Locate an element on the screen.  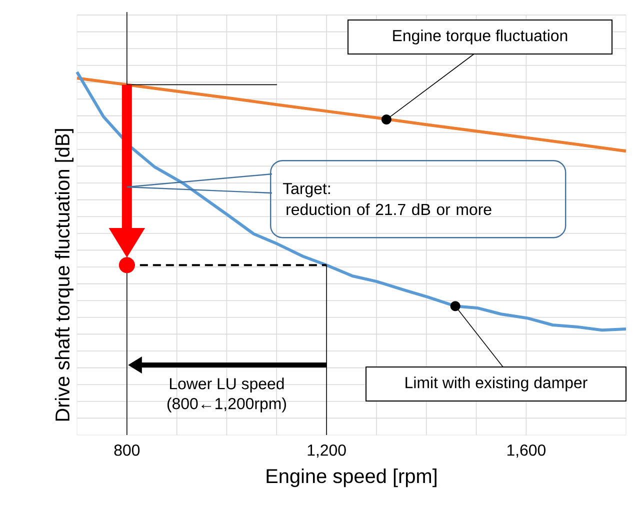
annotation: reduction of 21.7 dB or more is located at coordinates (389, 209).